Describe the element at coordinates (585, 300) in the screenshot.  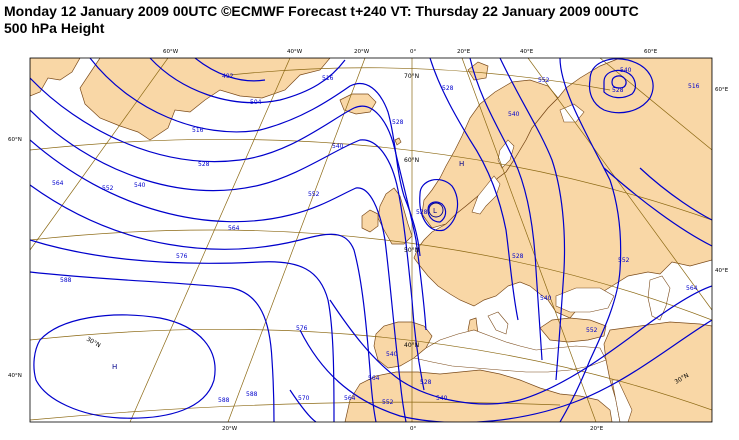
I see `sea-black` at that location.